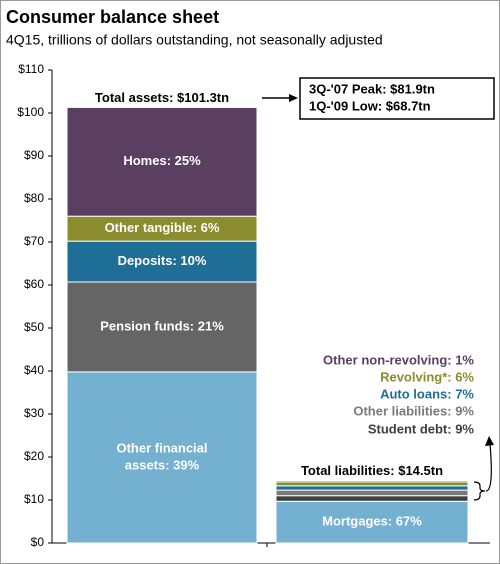 The width and height of the screenshot is (500, 564). Describe the element at coordinates (488, 467) in the screenshot. I see `arrow` at that location.